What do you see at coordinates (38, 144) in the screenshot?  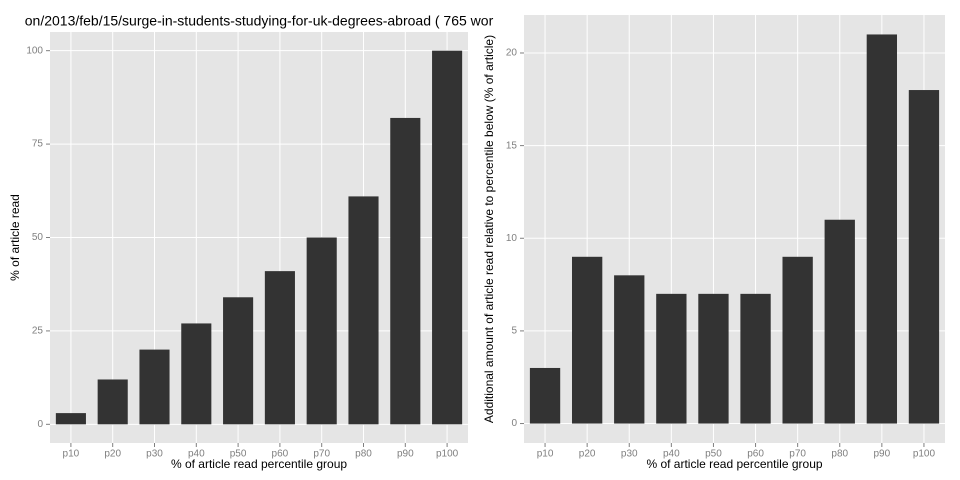 I see `y-tick-label: 75` at bounding box center [38, 144].